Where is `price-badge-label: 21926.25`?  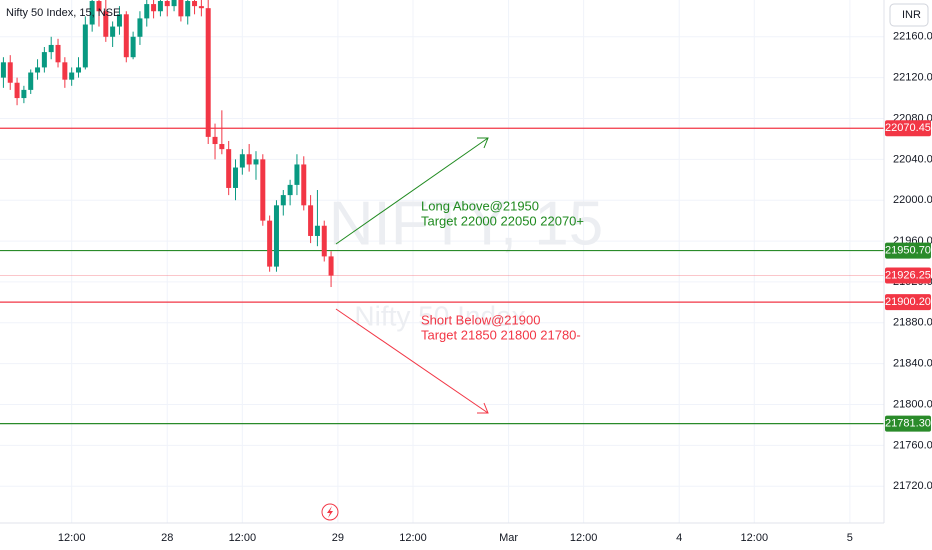
price-badge-label: 21926.25 is located at coordinates (908, 275).